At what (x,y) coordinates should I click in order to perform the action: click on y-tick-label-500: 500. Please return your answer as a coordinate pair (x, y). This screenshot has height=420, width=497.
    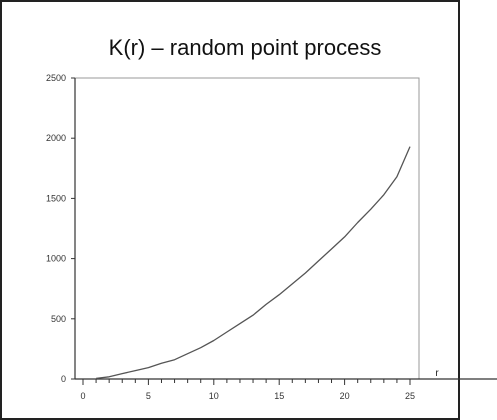
    Looking at the image, I should click on (58, 319).